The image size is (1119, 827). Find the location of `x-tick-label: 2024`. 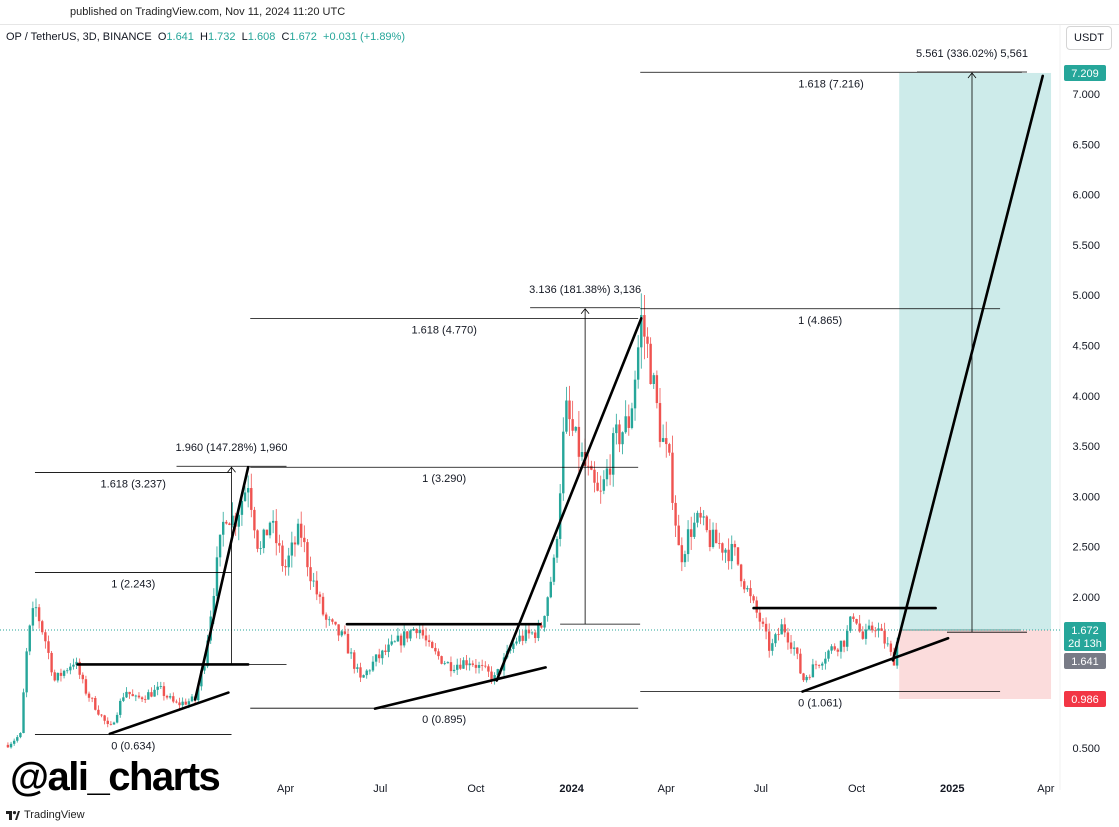

x-tick-label: 2024 is located at coordinates (571, 789).